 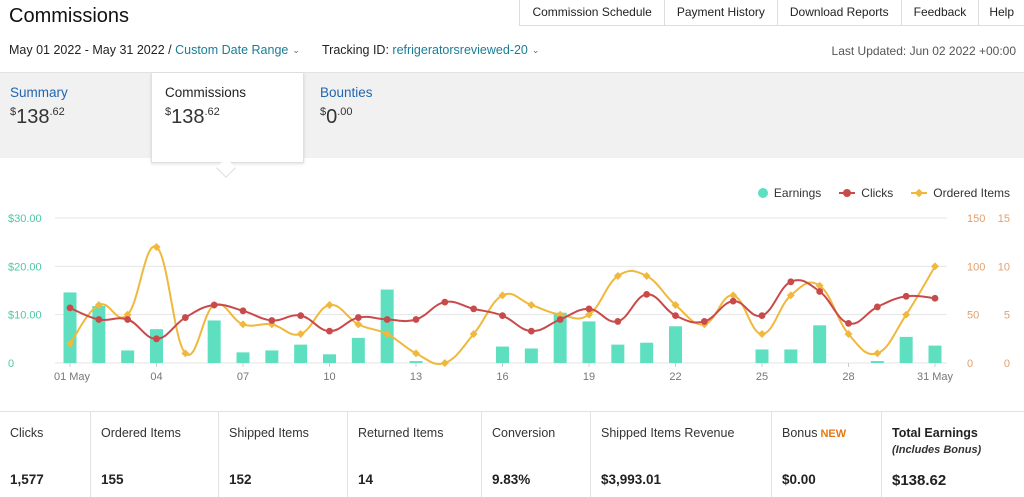 I want to click on stat-total-value: $138.62, so click(x=919, y=480).